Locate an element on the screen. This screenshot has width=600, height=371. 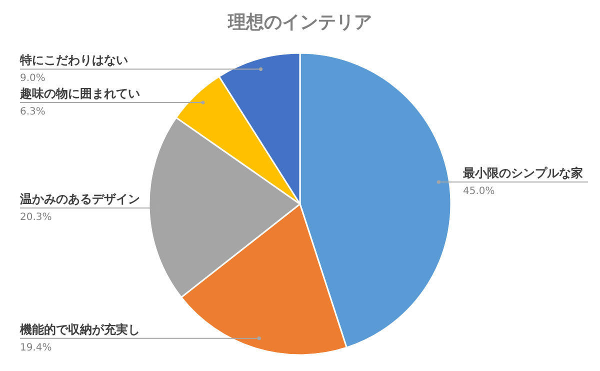
slice-label: 温かみのあるデザイン is located at coordinates (79, 199).